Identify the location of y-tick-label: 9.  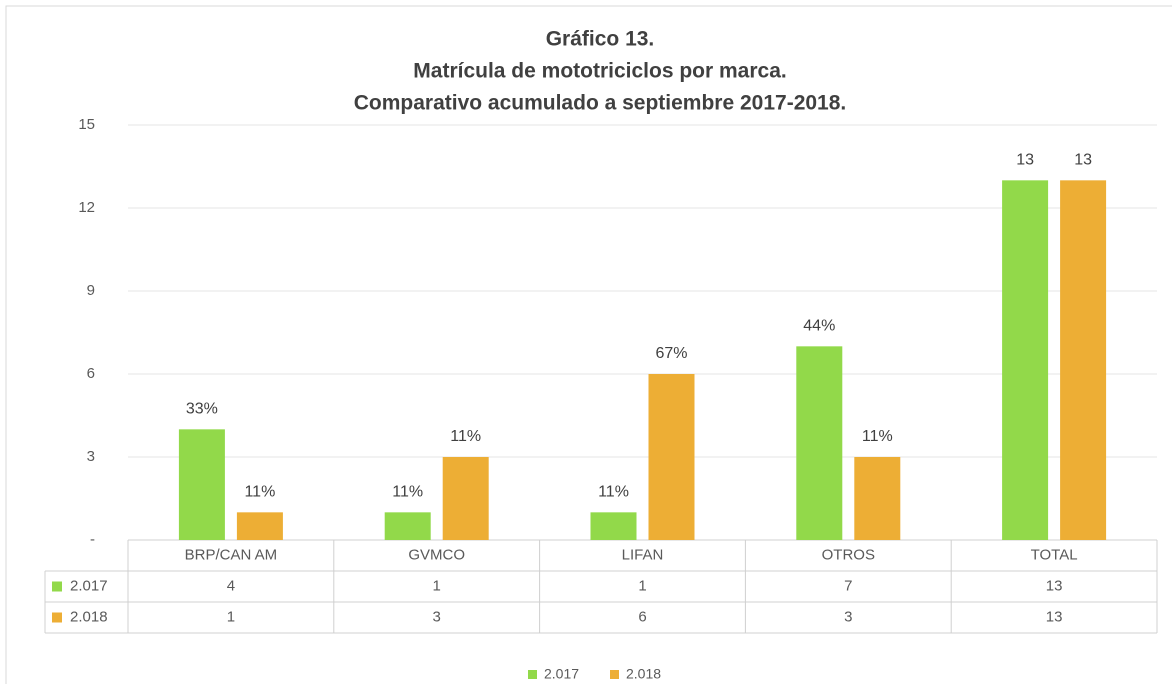
(91, 290).